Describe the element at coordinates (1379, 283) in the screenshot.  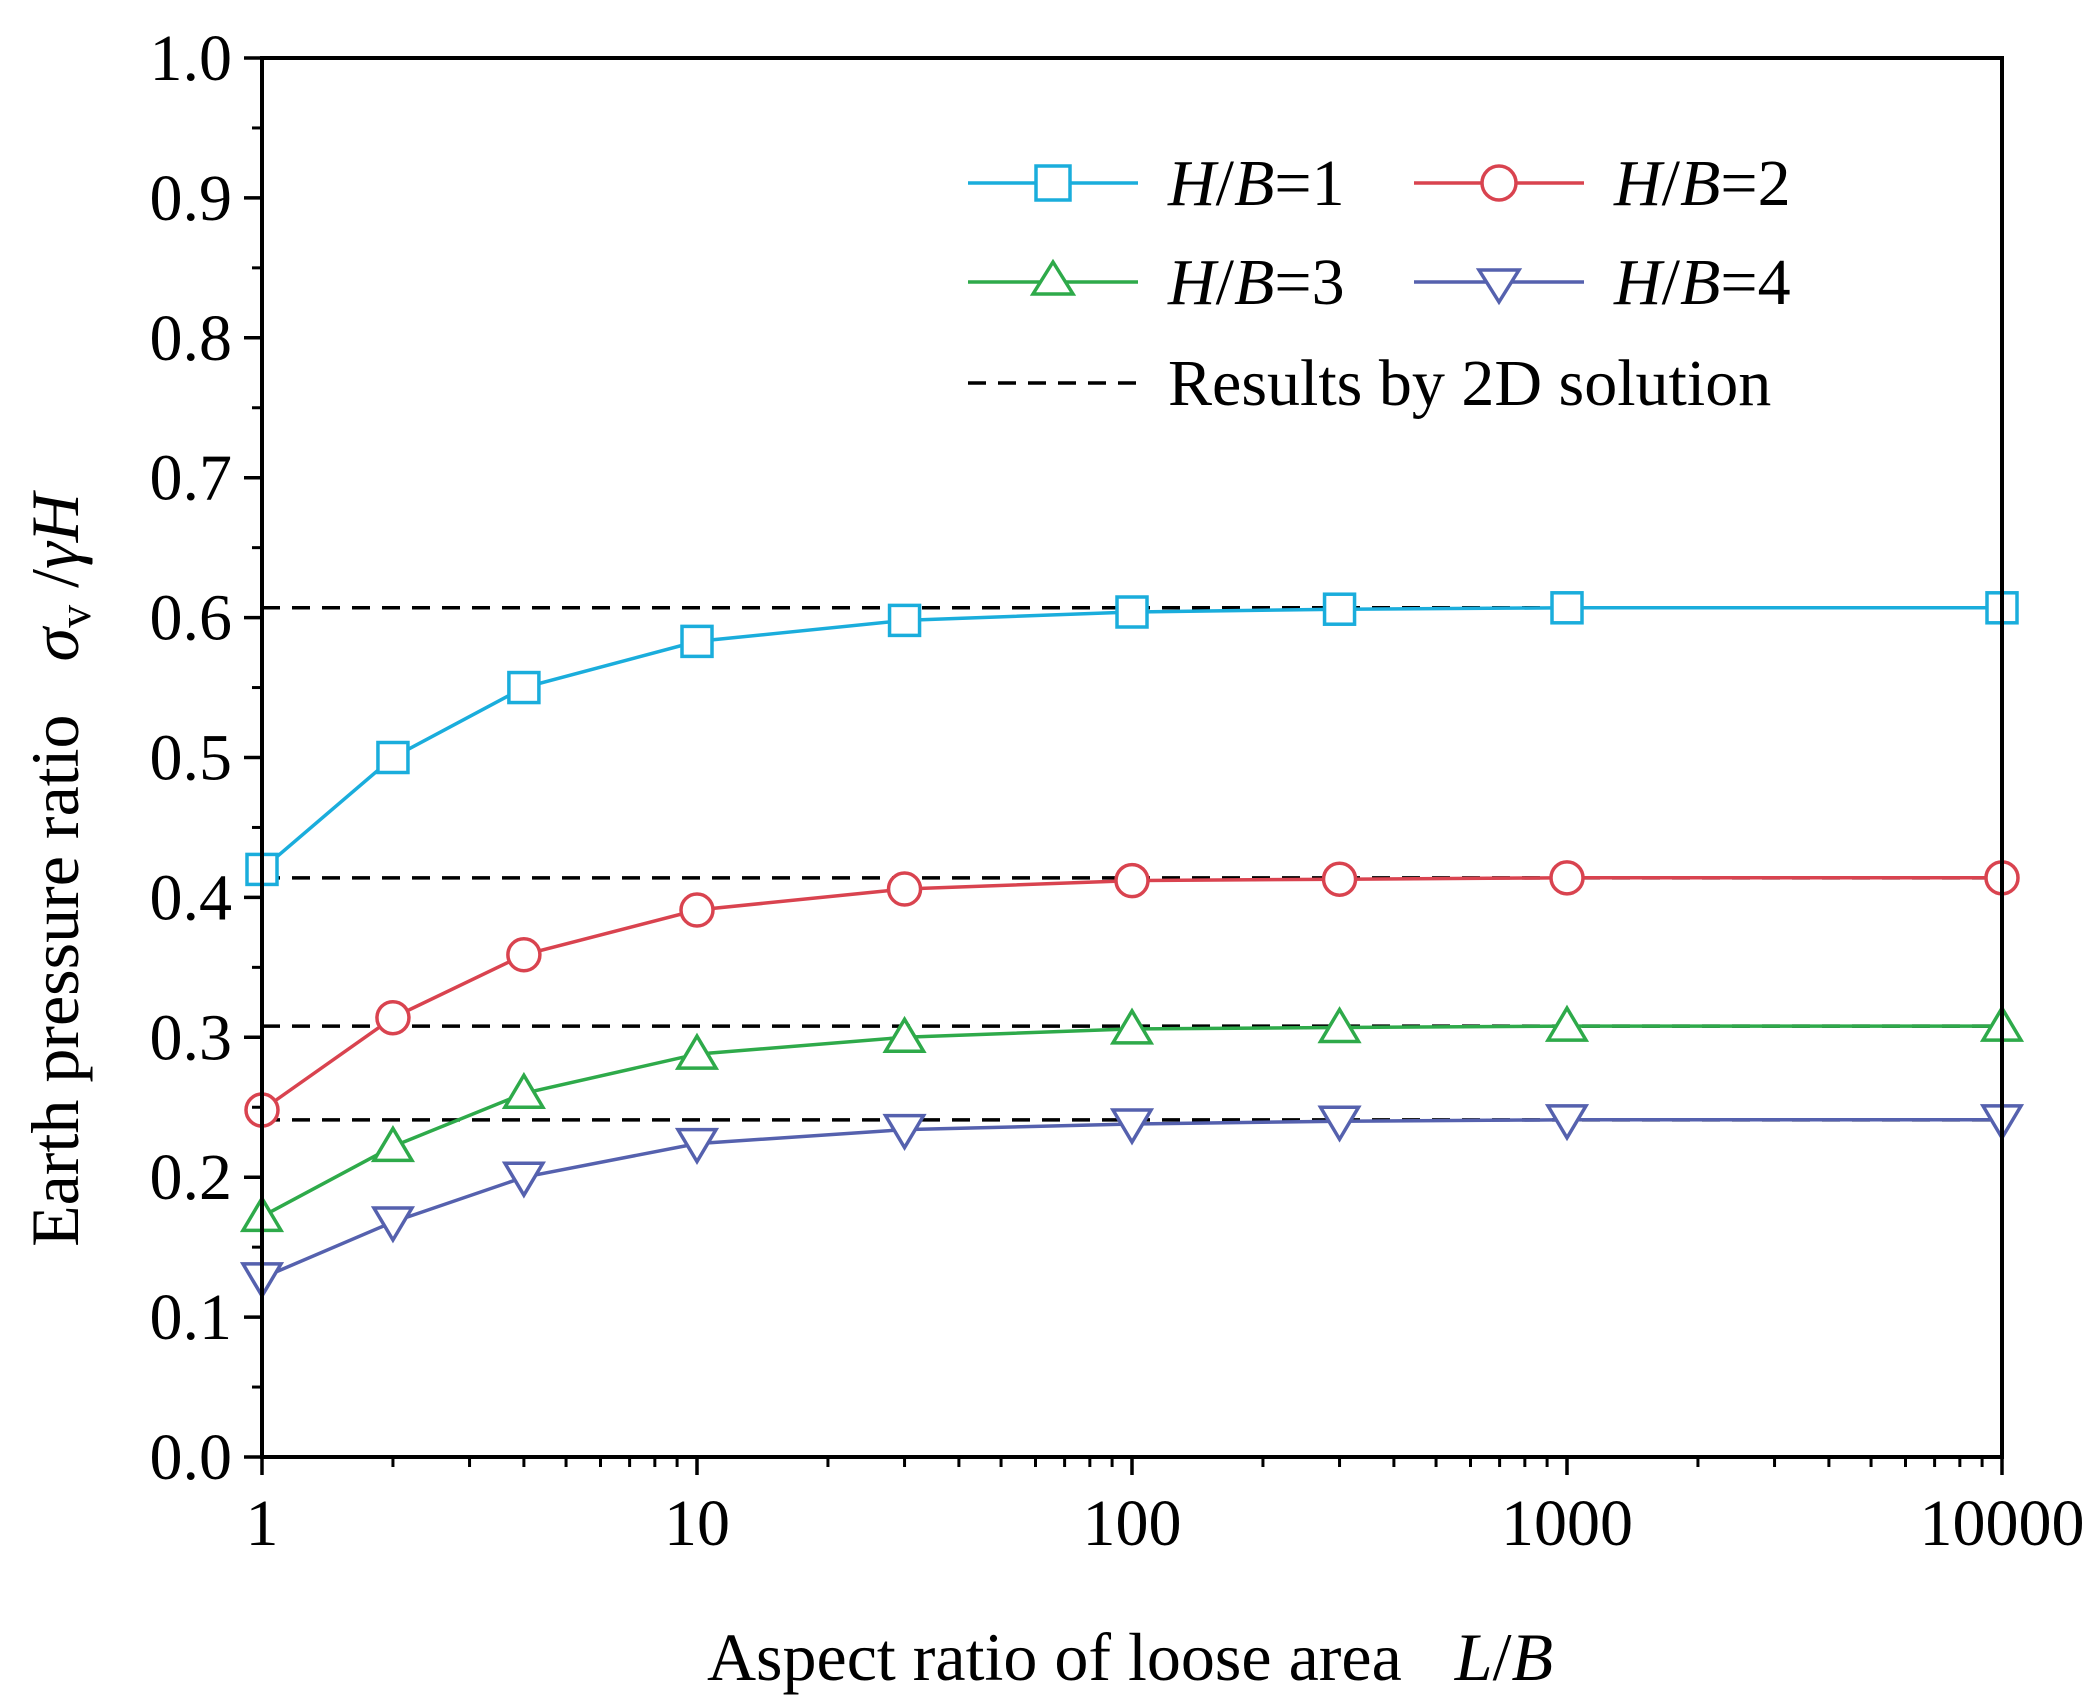
I see `legend: H/B=1 H/B=2 H/B=3 H/B=4 Results` at that location.